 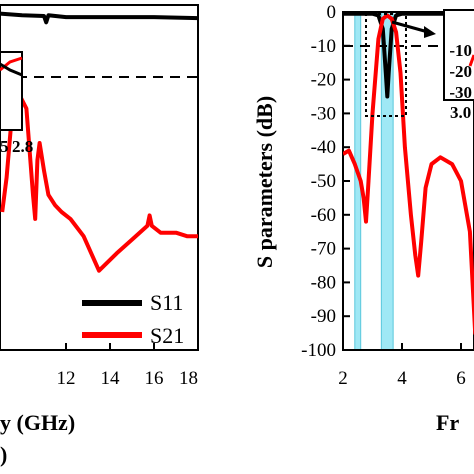 I want to click on right-inset-frame, so click(x=458, y=55).